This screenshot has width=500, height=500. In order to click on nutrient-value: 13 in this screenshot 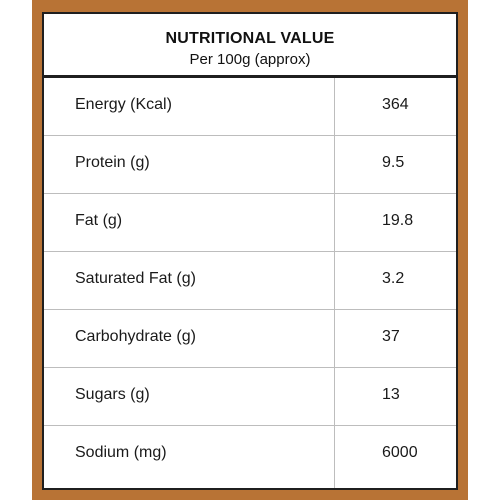, I will do `click(391, 394)`.